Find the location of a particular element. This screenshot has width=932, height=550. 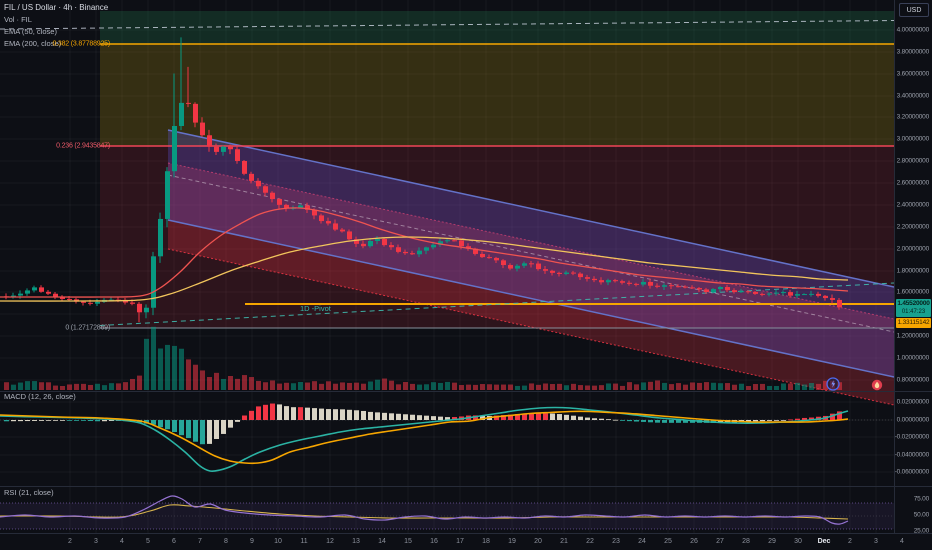

price-tick: 1.80000000 is located at coordinates (913, 271).